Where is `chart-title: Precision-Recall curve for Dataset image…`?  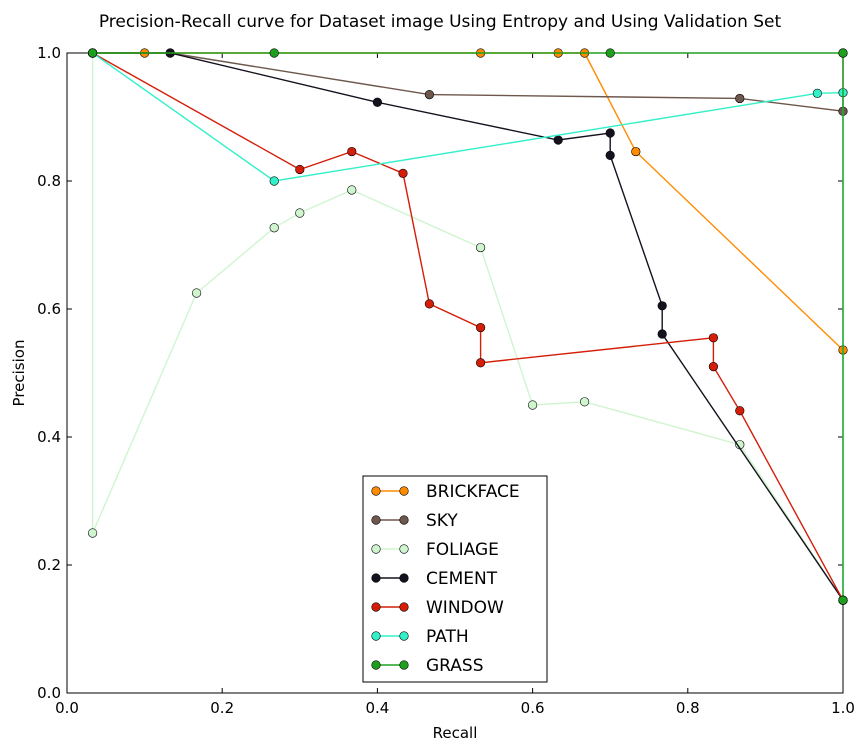
chart-title: Precision-Recall curve for Dataset image… is located at coordinates (440, 22).